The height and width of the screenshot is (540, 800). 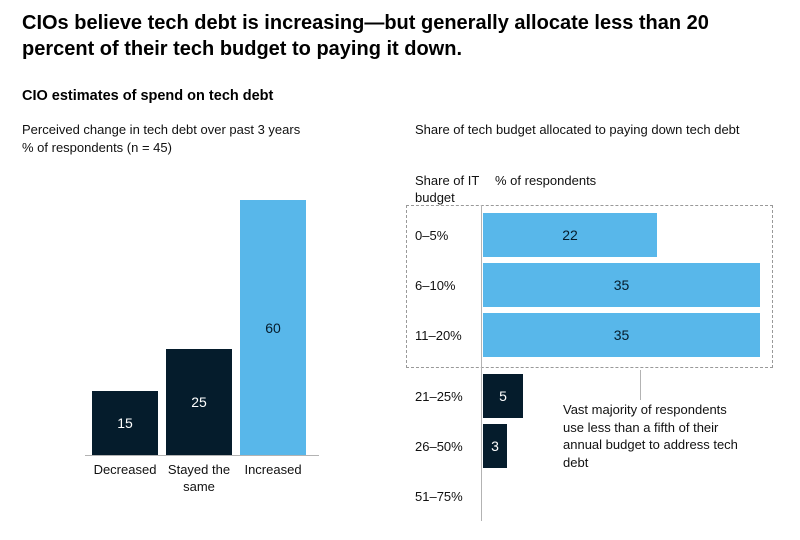 What do you see at coordinates (438, 335) in the screenshot?
I see `budget-row-label: 11–20%` at bounding box center [438, 335].